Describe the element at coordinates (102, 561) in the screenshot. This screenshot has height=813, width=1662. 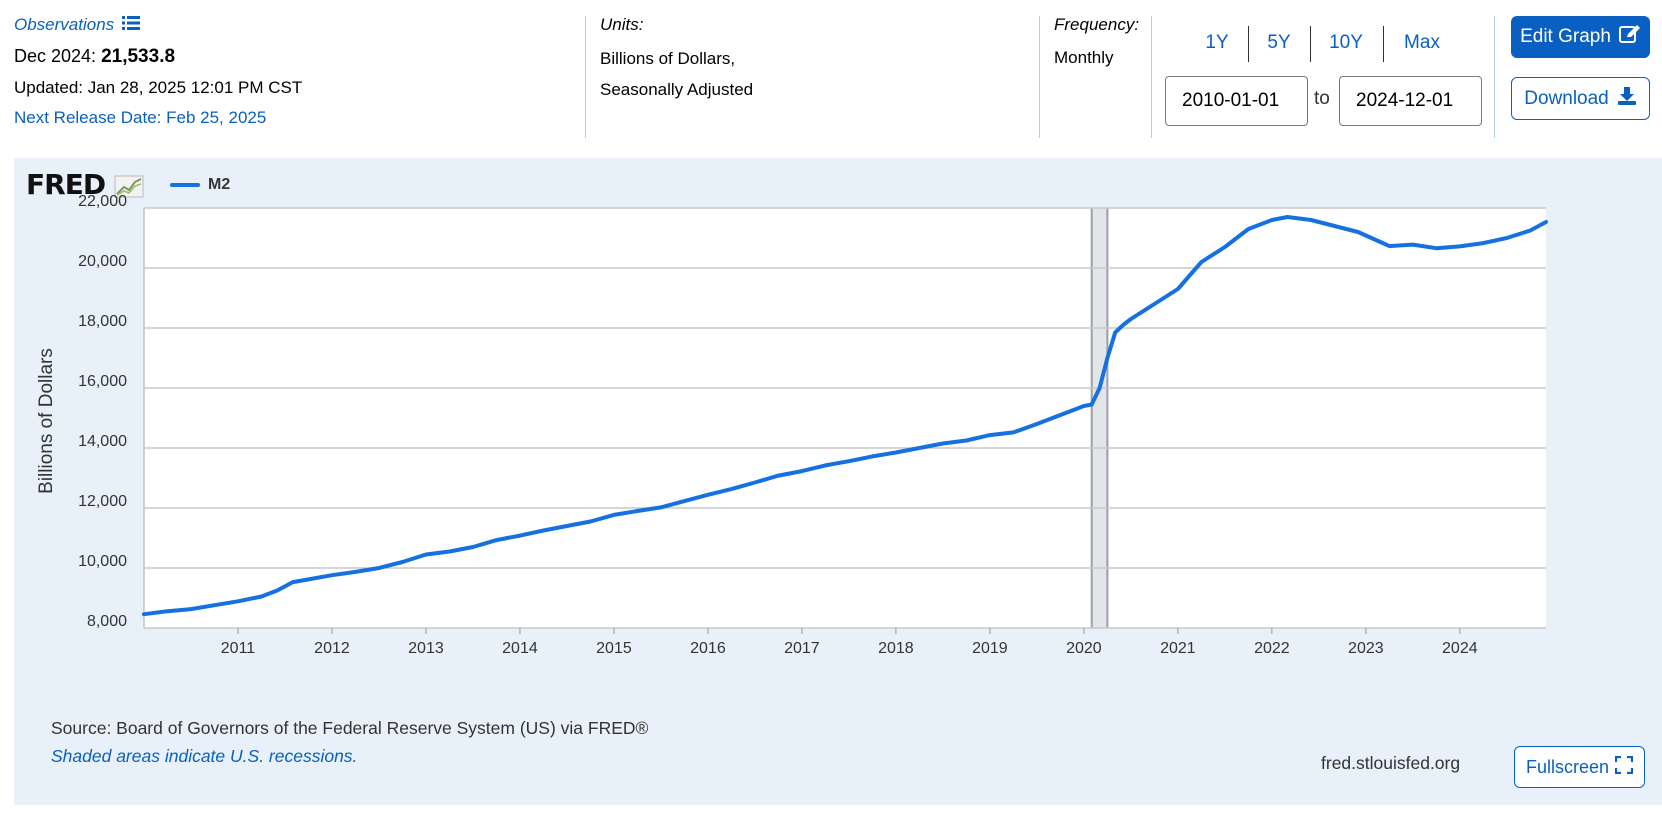
I see `y-tick-label: 10,000` at that location.